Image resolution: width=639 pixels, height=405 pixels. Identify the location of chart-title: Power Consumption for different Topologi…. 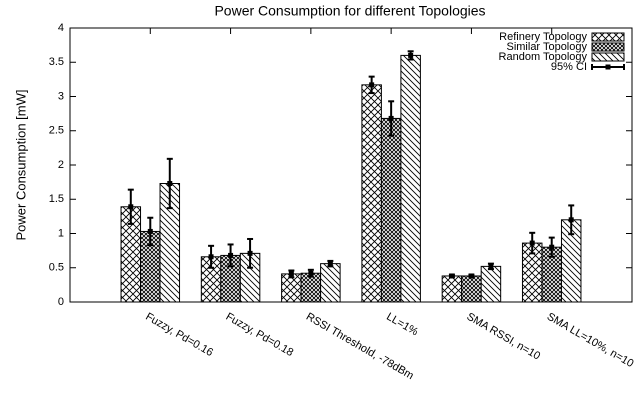
(349, 11).